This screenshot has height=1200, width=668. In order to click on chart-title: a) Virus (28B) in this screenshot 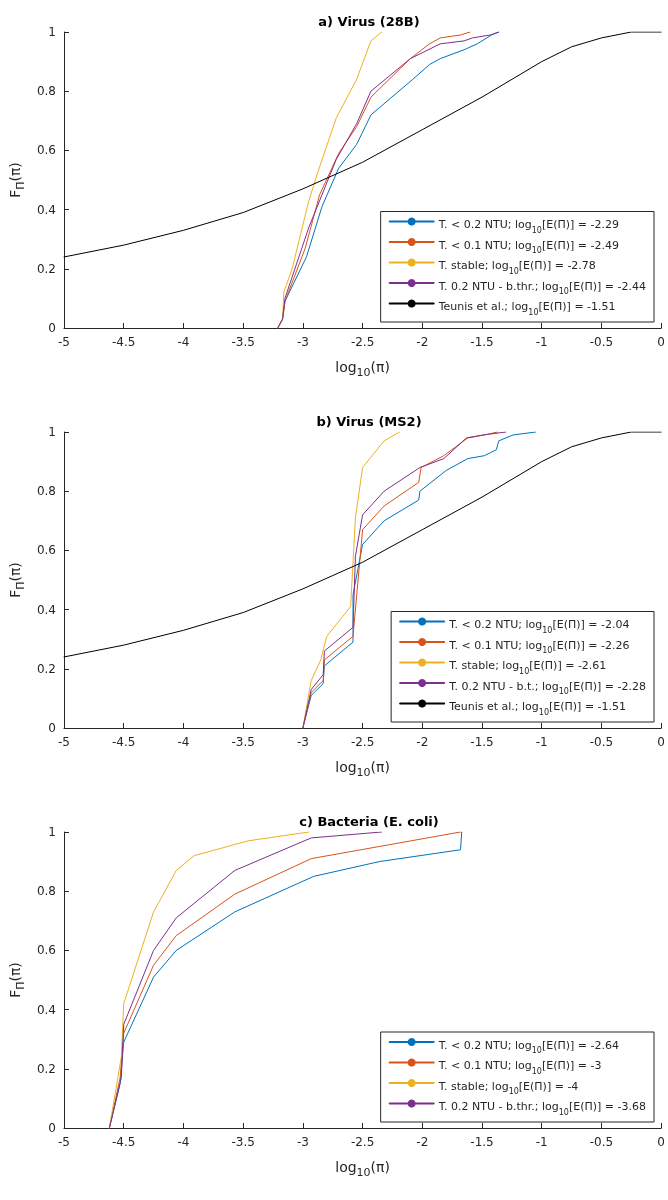, I will do `click(369, 21)`.